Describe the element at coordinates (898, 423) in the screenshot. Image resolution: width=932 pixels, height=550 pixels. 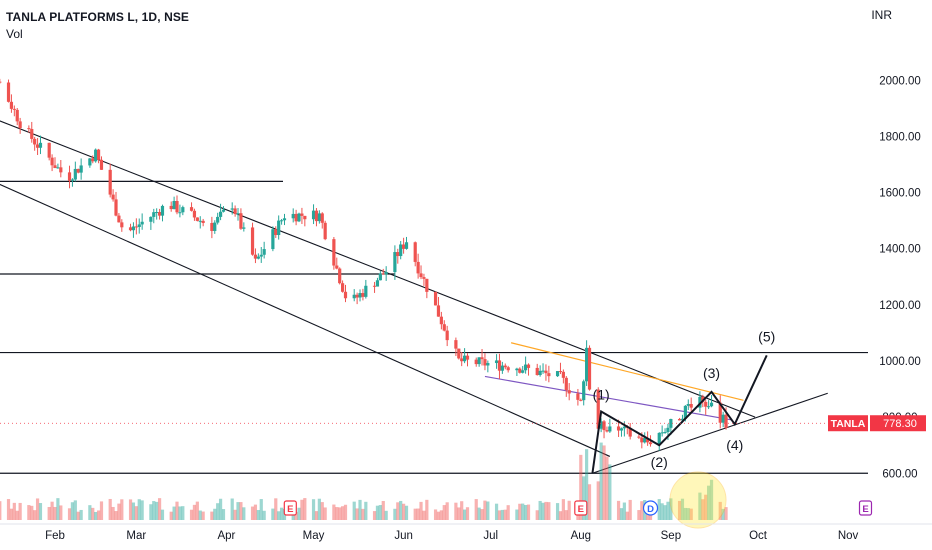
I see `last-price-tag` at that location.